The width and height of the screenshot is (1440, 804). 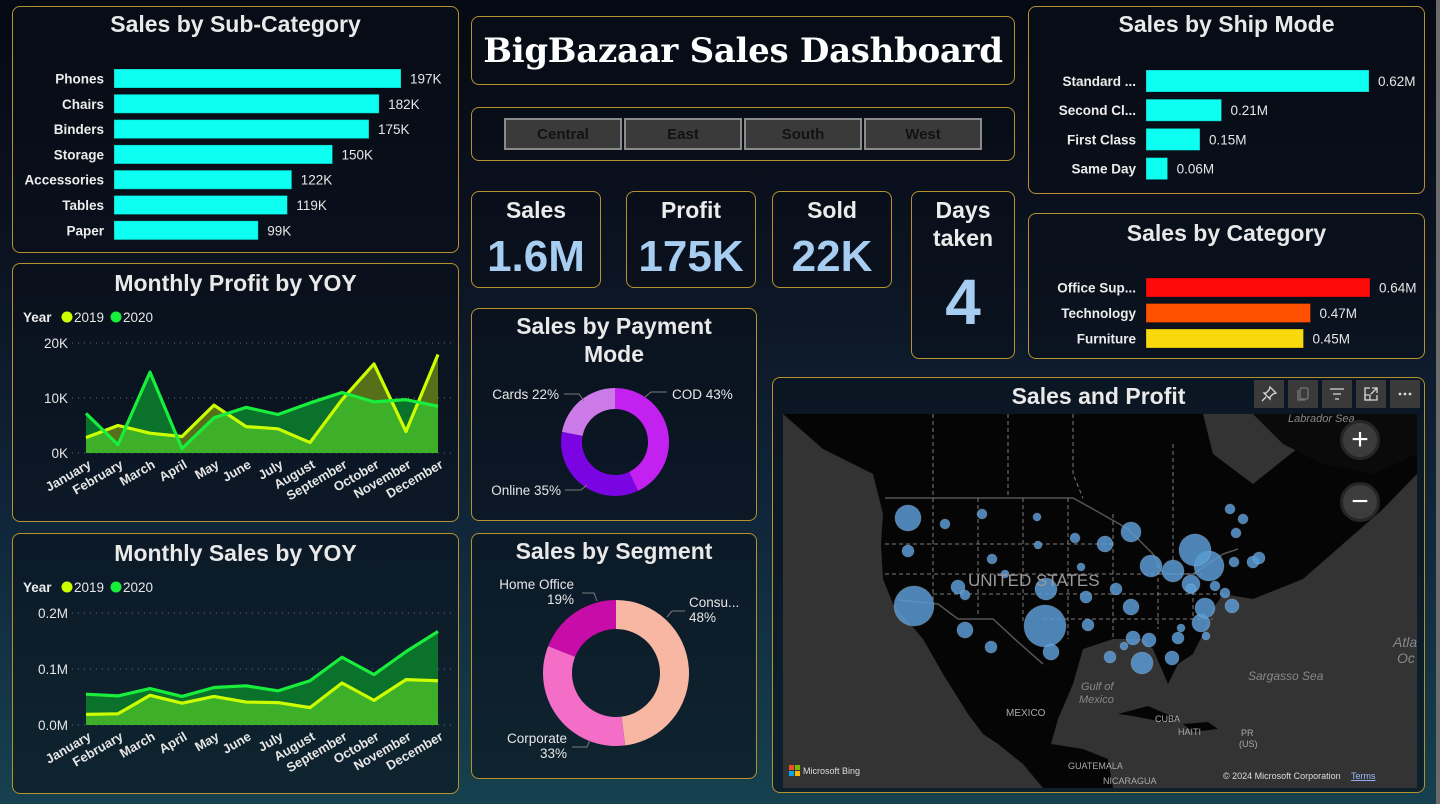 I want to click on landmass-hispaniola, so click(x=1200, y=727).